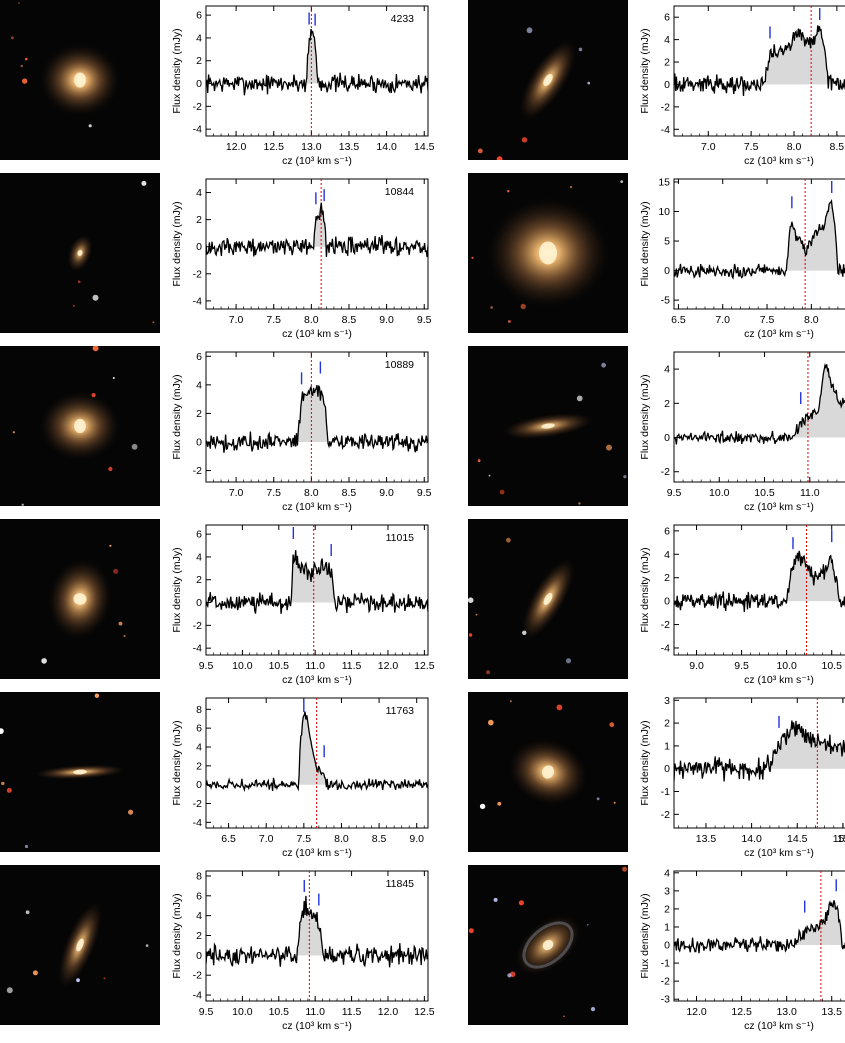 Image resolution: width=845 pixels, height=1043 pixels. I want to click on y-tick-label: 15, so click(664, 182).